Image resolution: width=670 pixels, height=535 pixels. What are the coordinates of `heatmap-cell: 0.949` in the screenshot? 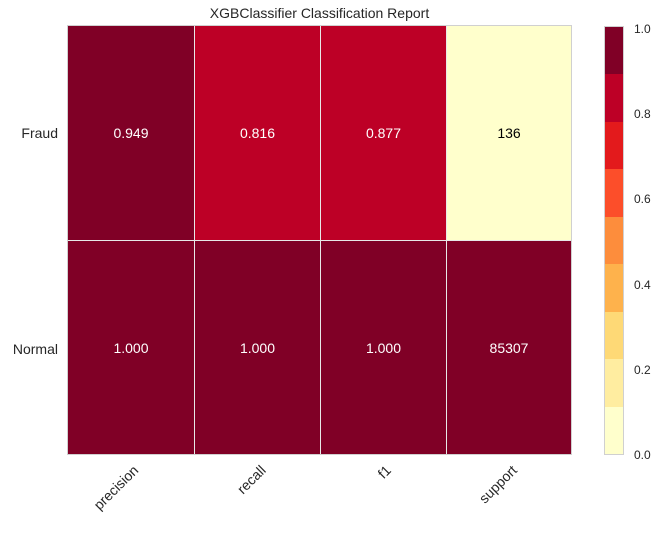 It's located at (131, 133).